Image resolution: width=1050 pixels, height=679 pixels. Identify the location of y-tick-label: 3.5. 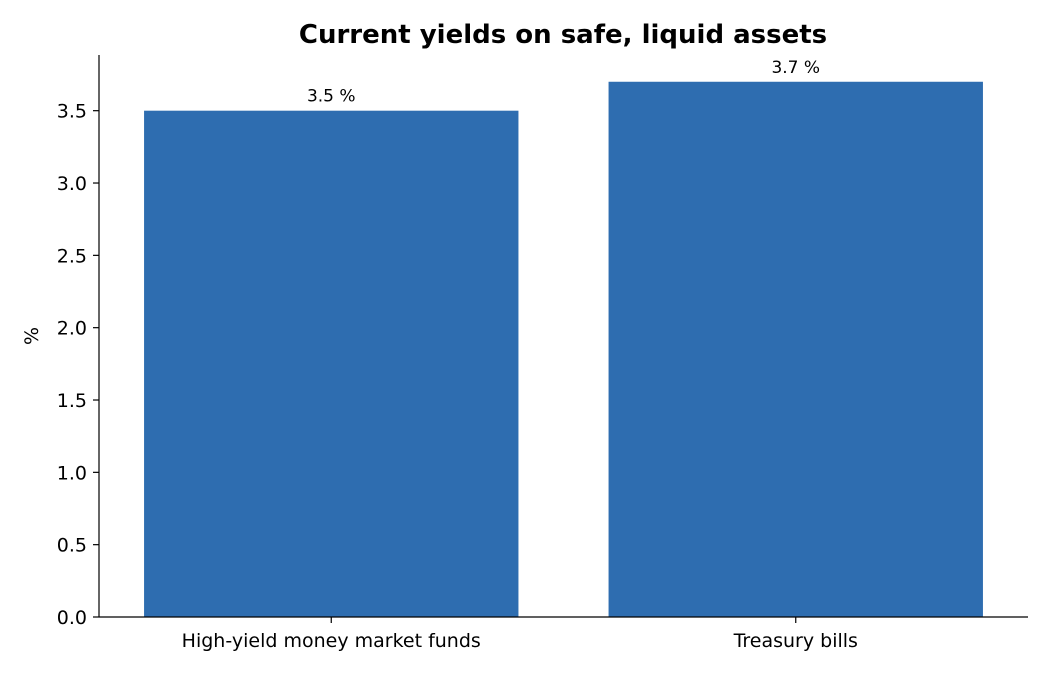
(72, 112).